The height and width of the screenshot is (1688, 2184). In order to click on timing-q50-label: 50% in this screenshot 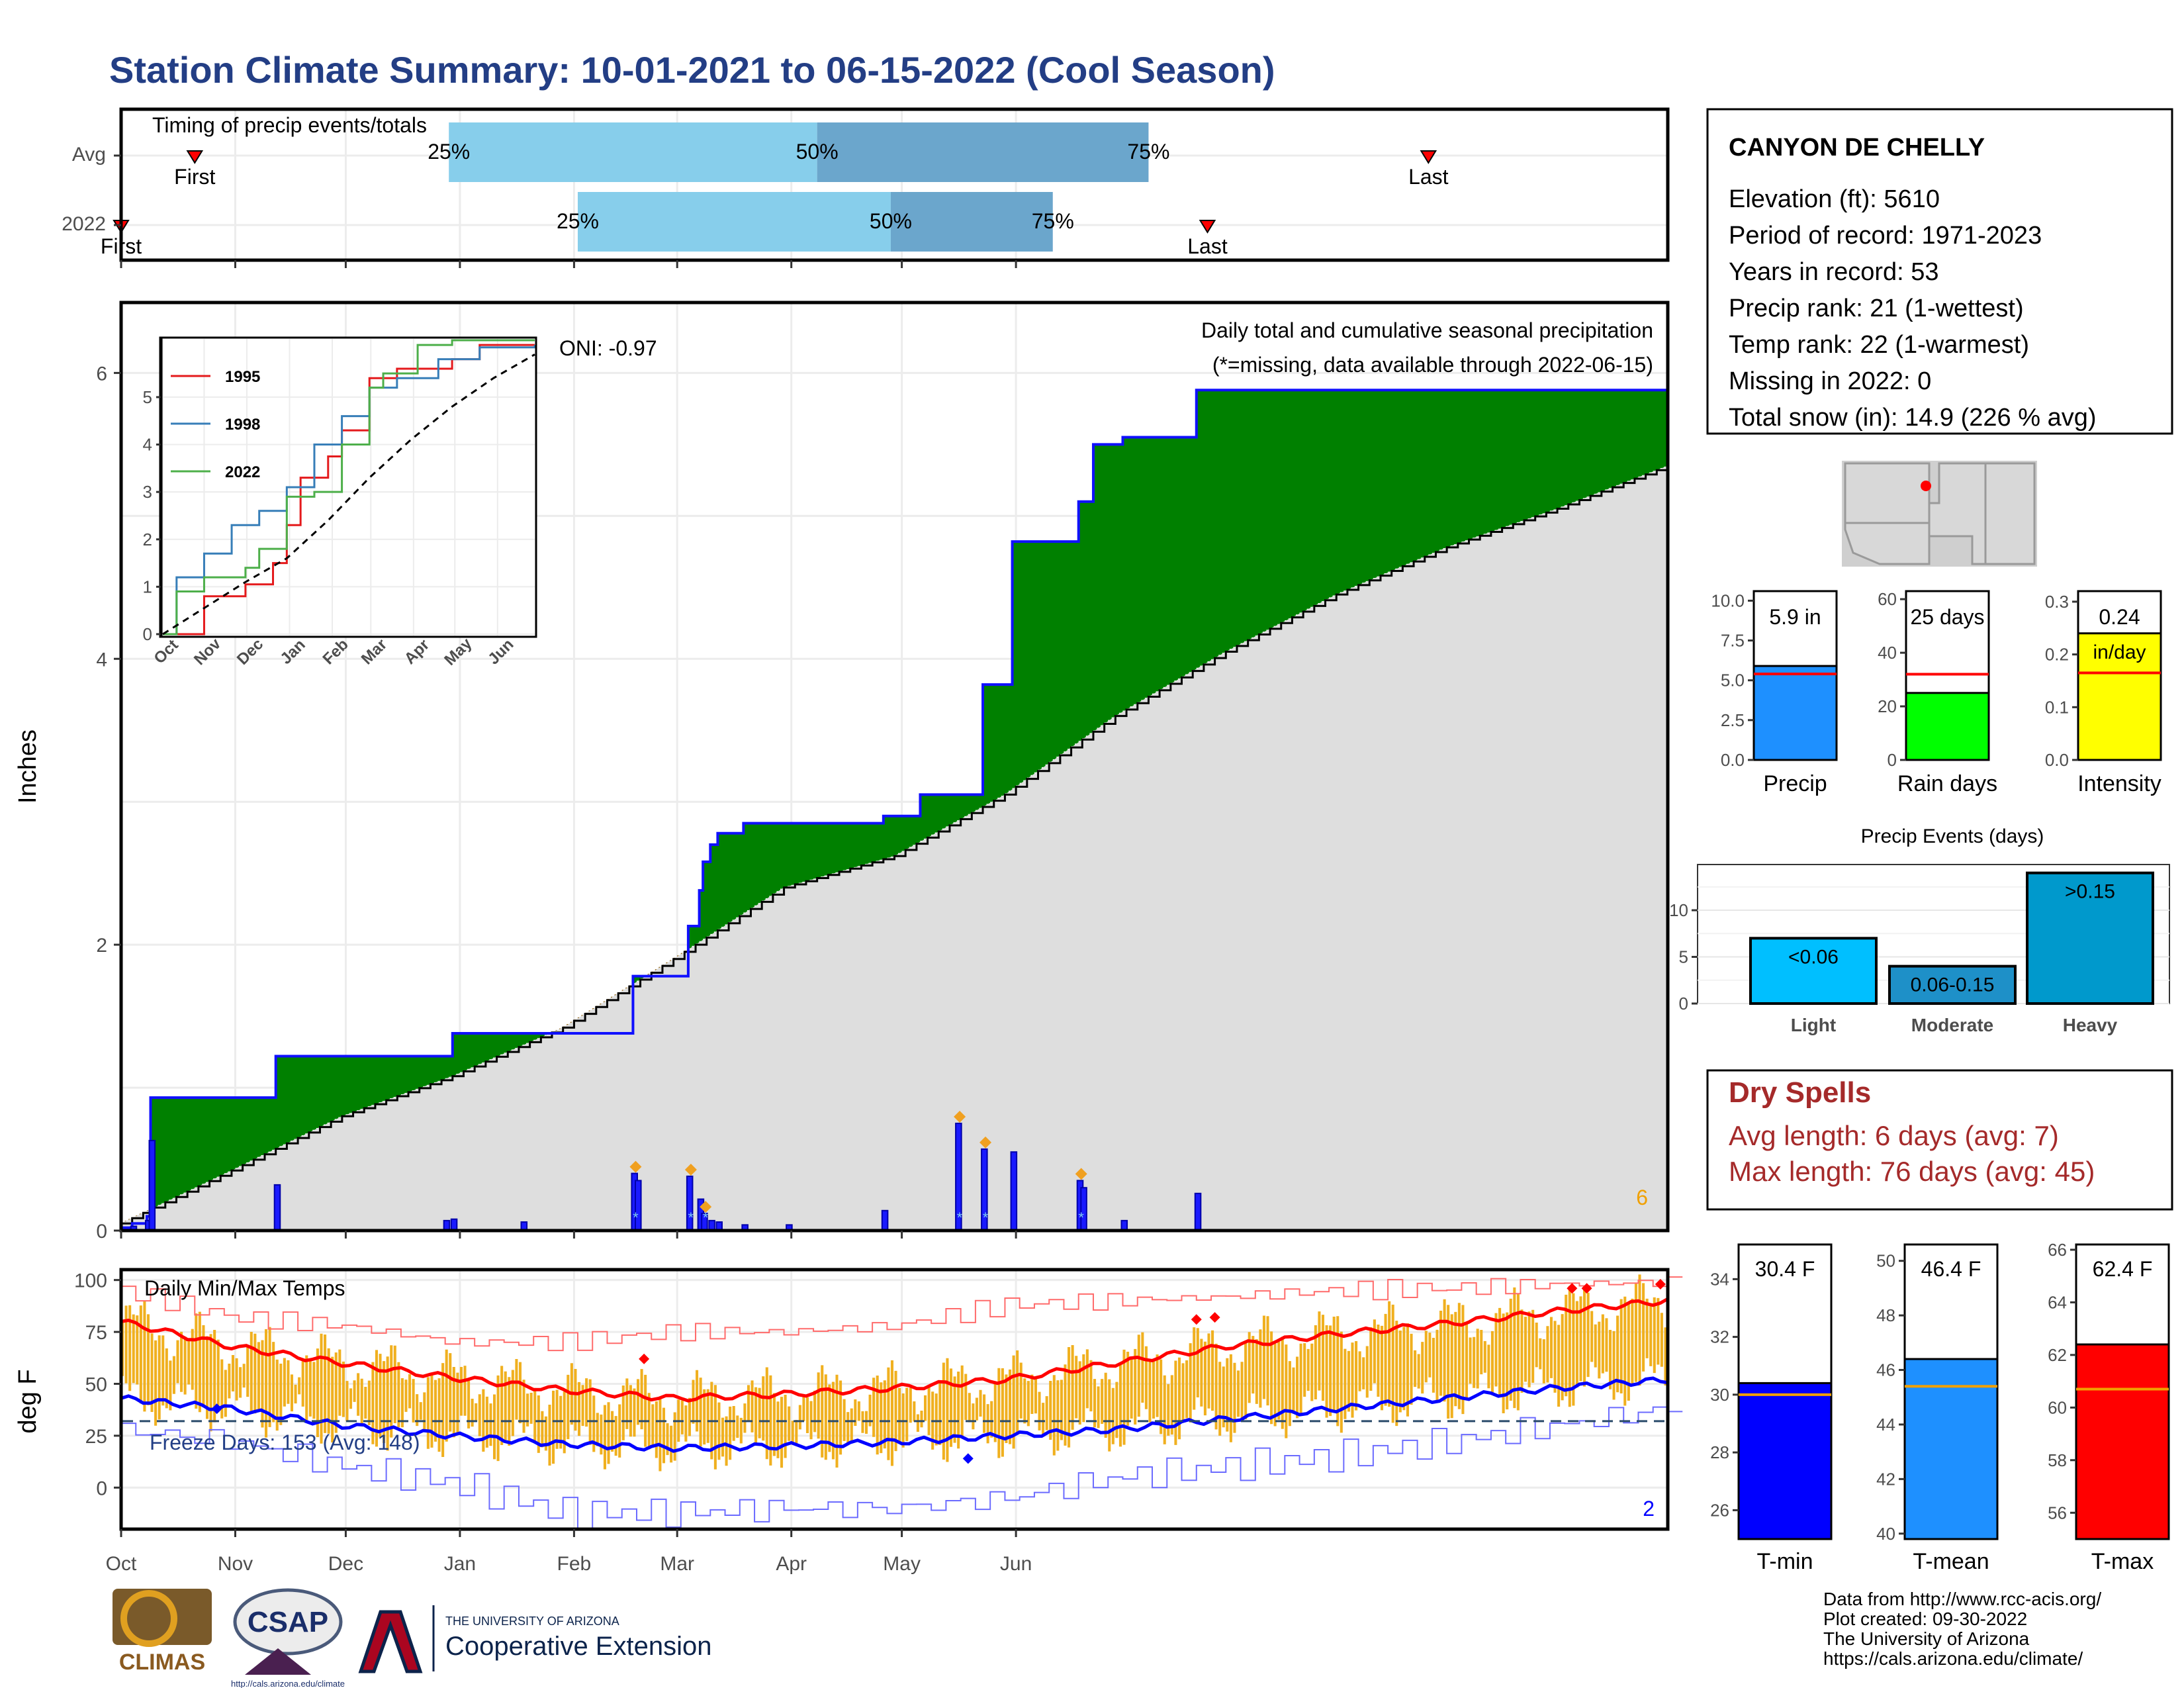, I will do `click(818, 152)`.